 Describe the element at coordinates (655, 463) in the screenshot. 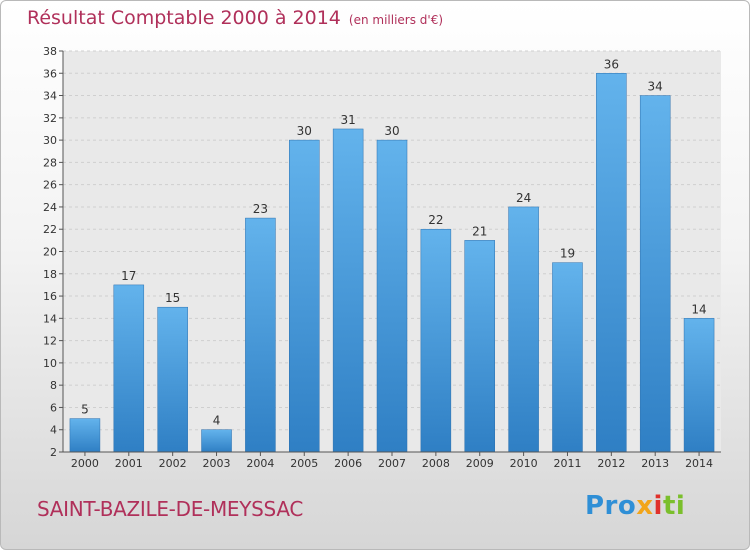

I see `x-tick-label: 2013` at that location.